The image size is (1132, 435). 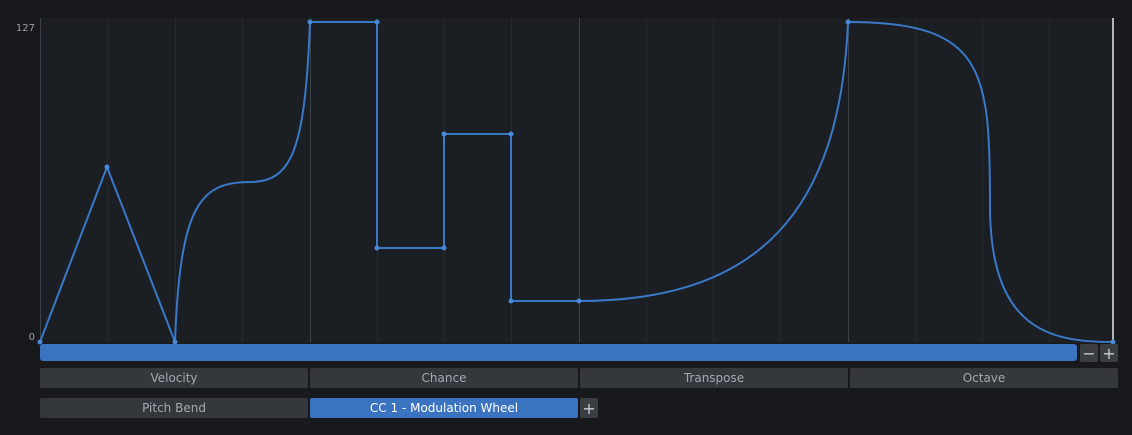 What do you see at coordinates (1109, 353) in the screenshot?
I see `zoom-in-button: +` at bounding box center [1109, 353].